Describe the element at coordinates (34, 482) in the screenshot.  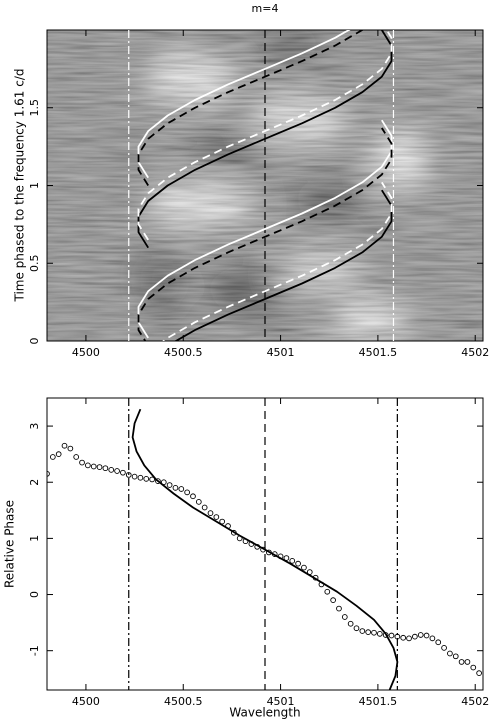
I see `y-tick-label: 2` at that location.